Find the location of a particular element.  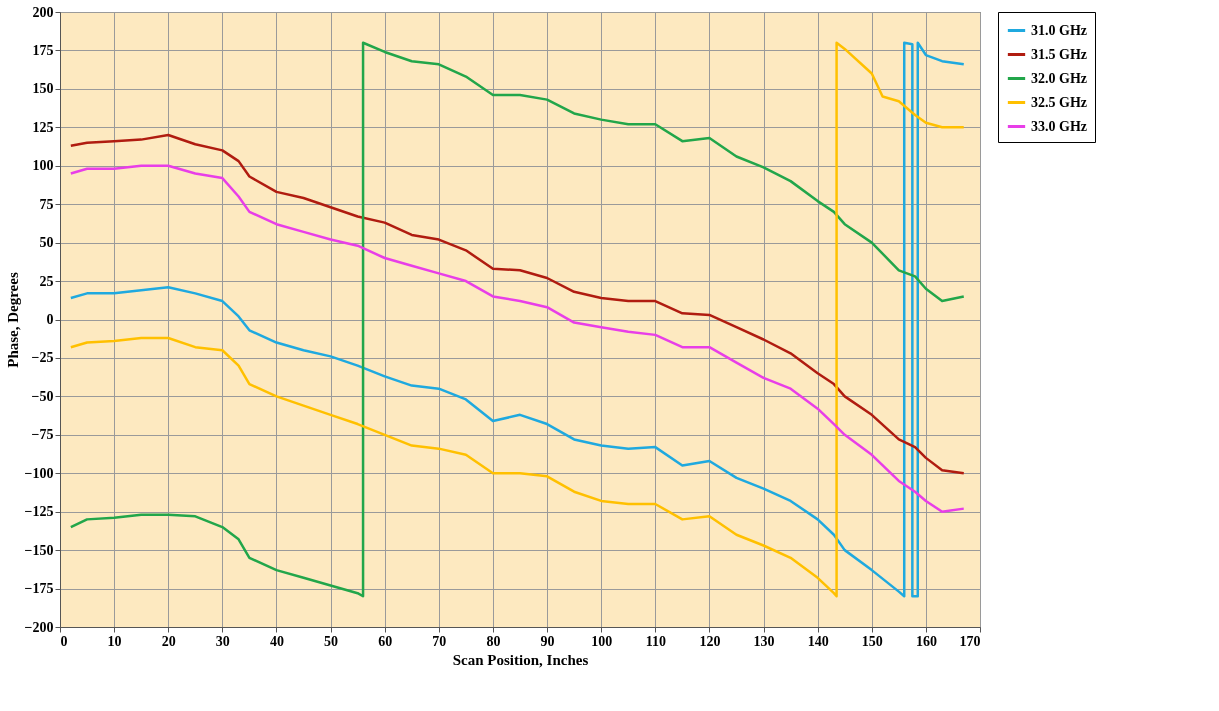

x-tick-label: 80 is located at coordinates (493, 641).